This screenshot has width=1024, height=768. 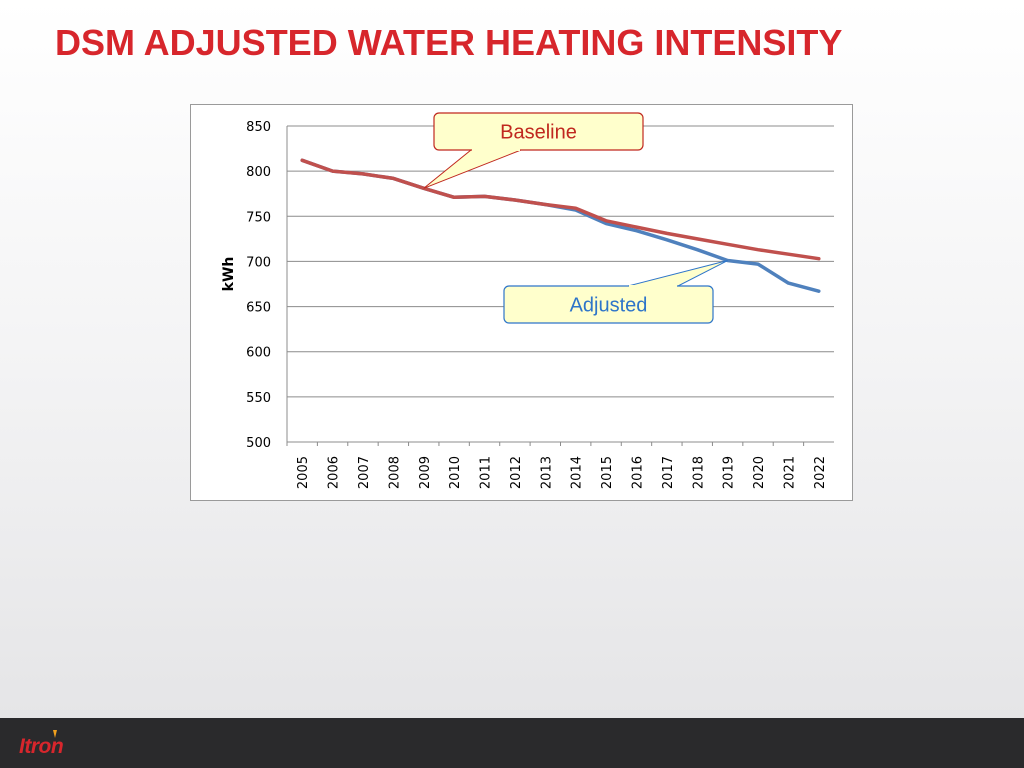 I want to click on series-line-adjusted, so click(x=560, y=225).